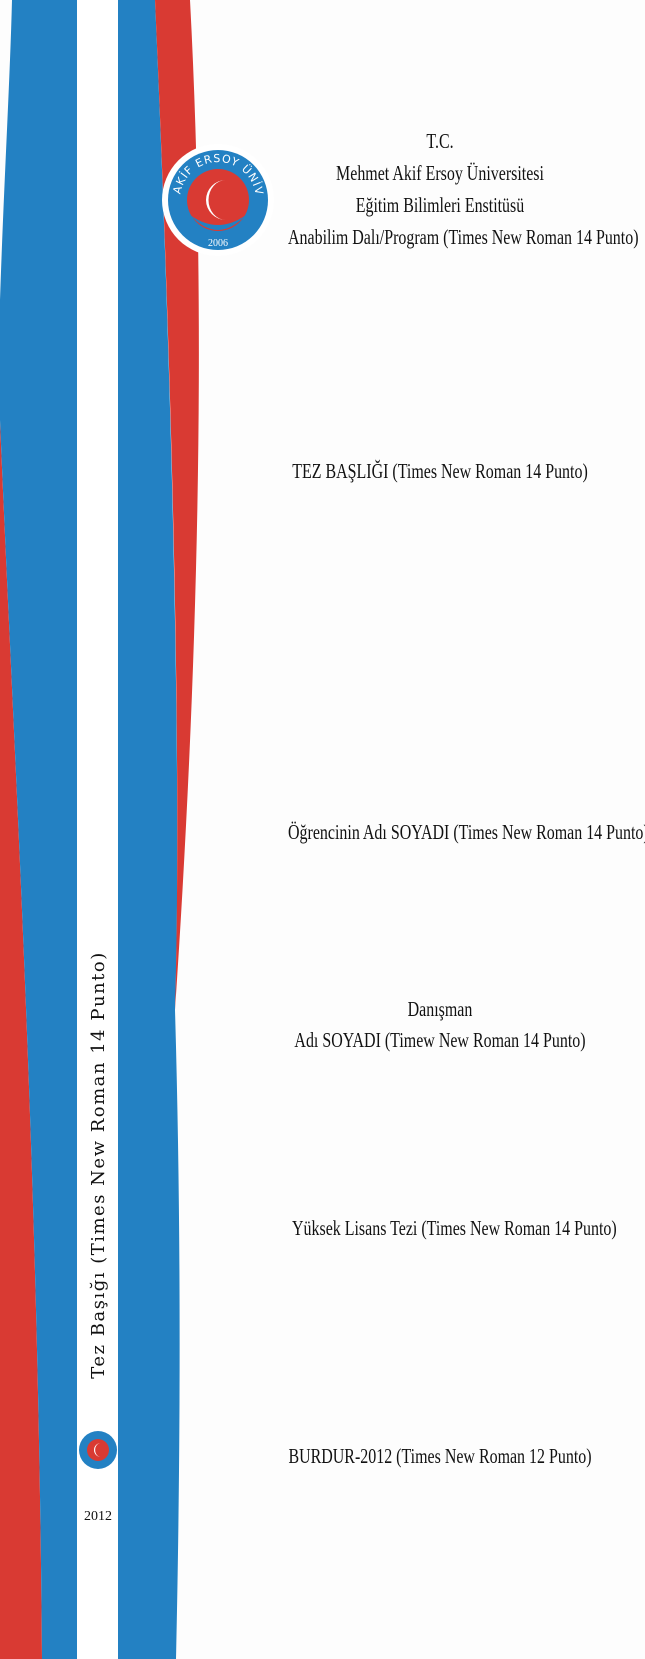 The image size is (645, 1659). What do you see at coordinates (97, 829) in the screenshot?
I see `spine` at bounding box center [97, 829].